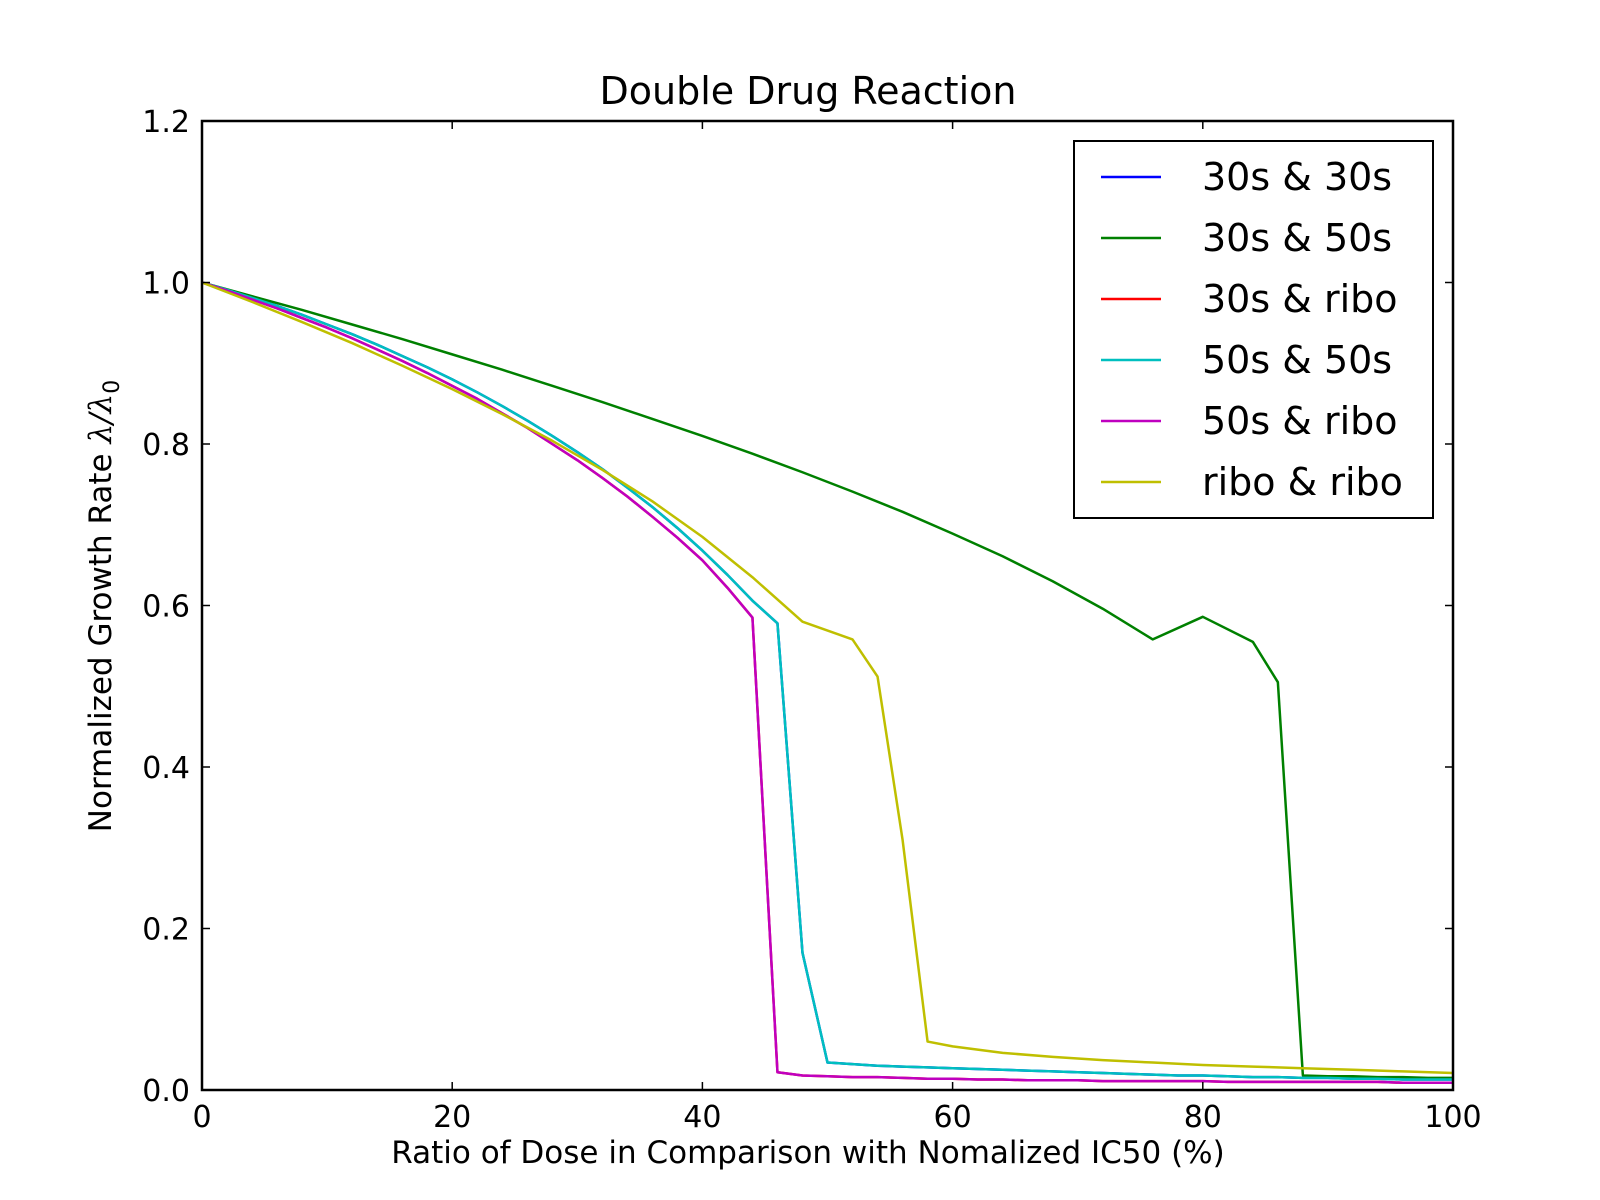 This screenshot has width=1600, height=1200. Describe the element at coordinates (166, 607) in the screenshot. I see `y-tick-label: 0.6` at that location.